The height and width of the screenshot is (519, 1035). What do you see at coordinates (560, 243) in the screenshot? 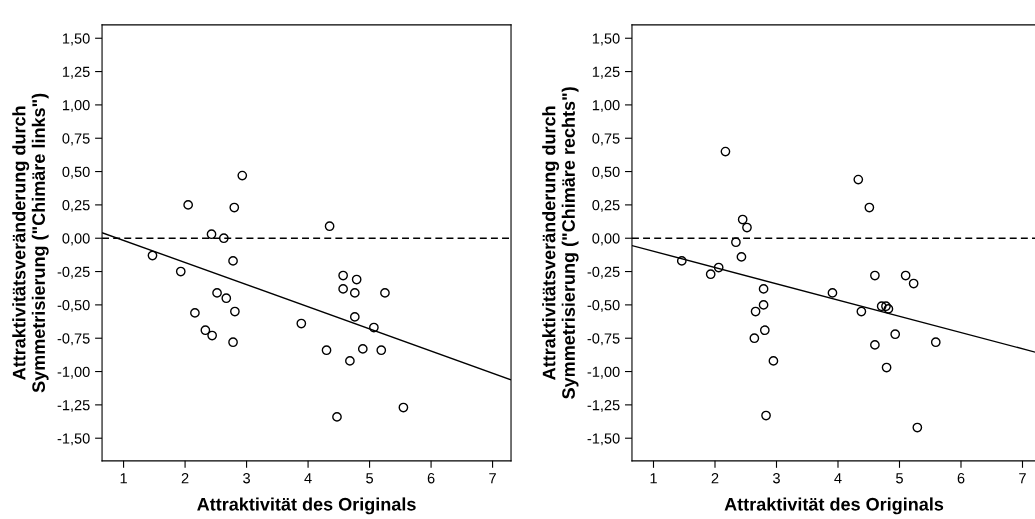
I see `y-axis-title: Attraktivitätsveränderung durch Symmetrisierung ("Chimäre rechts")` at bounding box center [560, 243].